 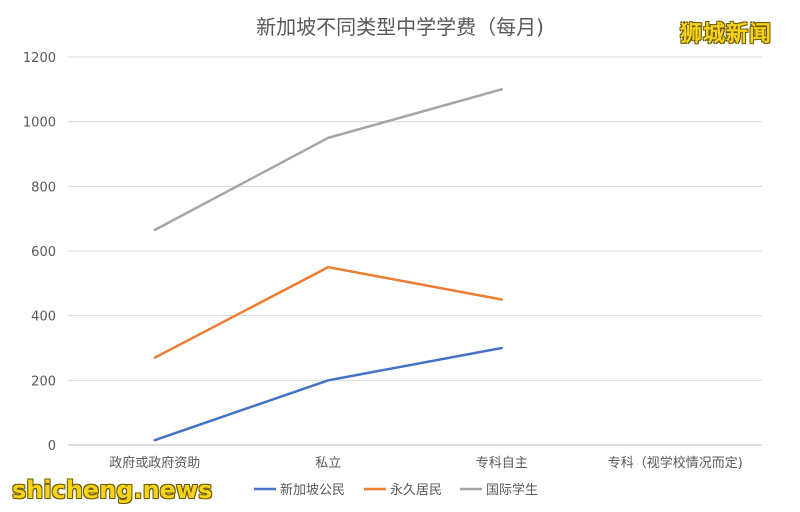 What do you see at coordinates (154, 463) in the screenshot?
I see `x-tick-label: 政府或政府资助` at bounding box center [154, 463].